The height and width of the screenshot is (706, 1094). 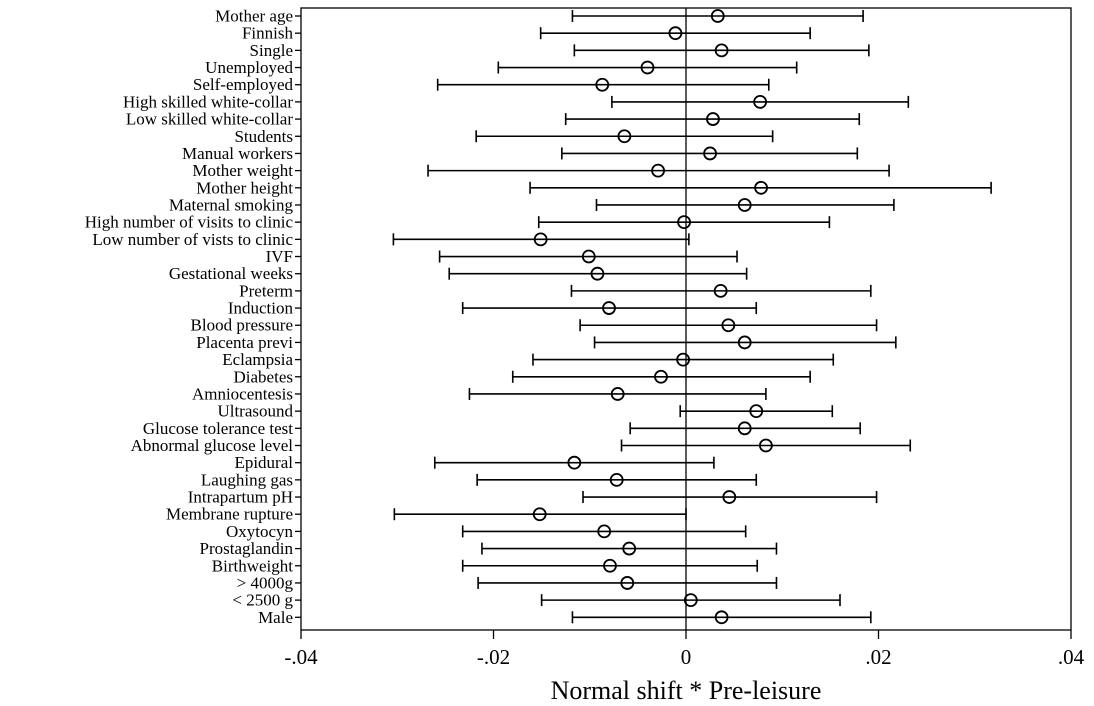 What do you see at coordinates (504, 136) in the screenshot?
I see `coef-row: Students` at bounding box center [504, 136].